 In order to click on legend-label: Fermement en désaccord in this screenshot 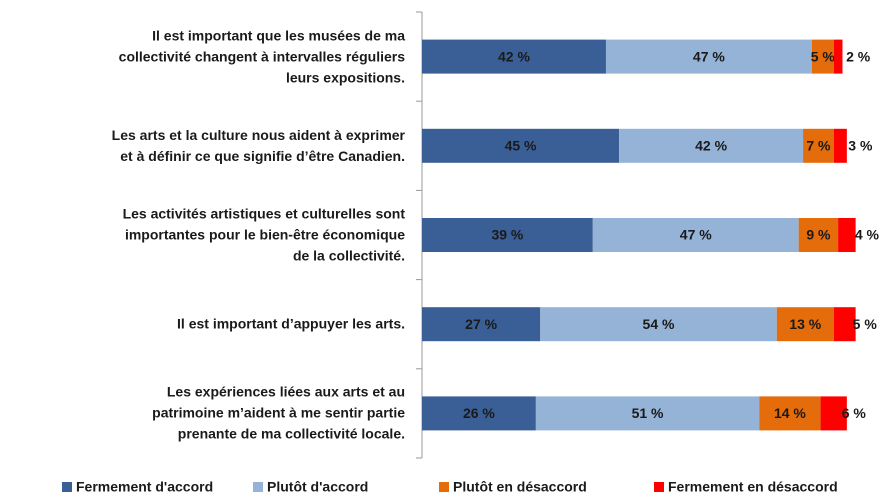, I will do `click(753, 487)`.